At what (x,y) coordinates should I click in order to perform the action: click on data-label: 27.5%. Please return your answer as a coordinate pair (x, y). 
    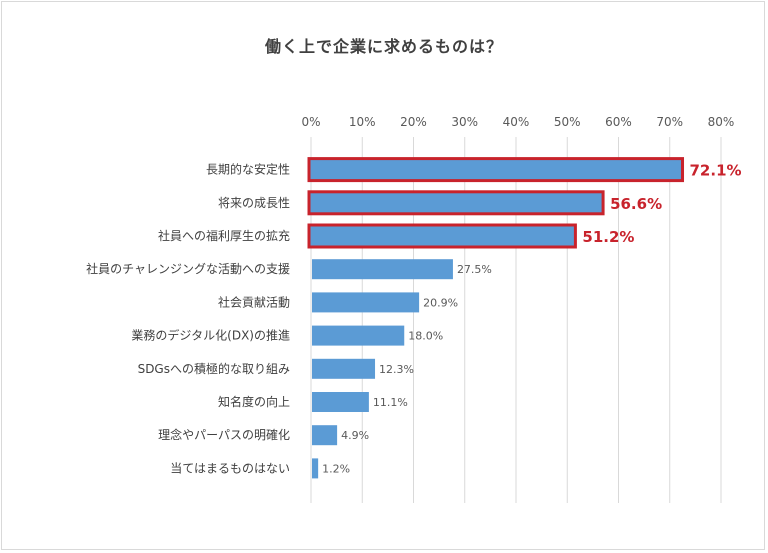
    Looking at the image, I should click on (474, 269).